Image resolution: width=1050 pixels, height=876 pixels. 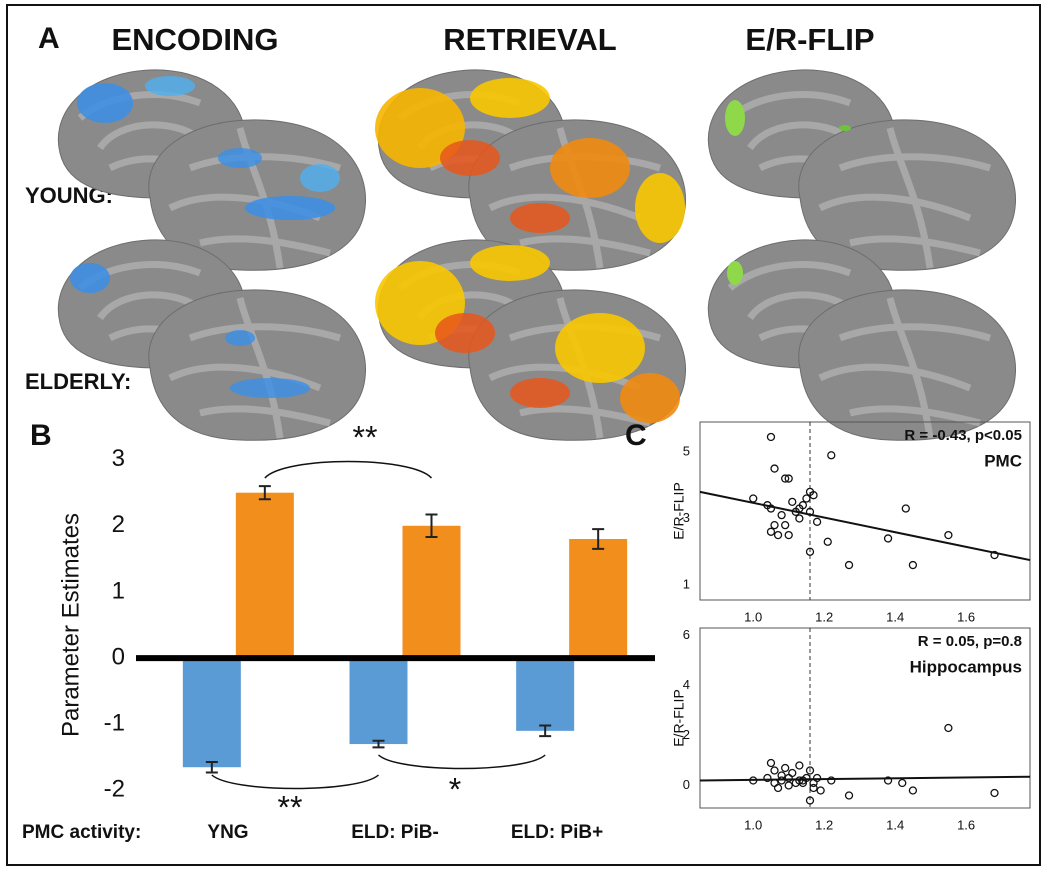 What do you see at coordinates (895, 824) in the screenshot?
I see `x-tick-label: 1.4` at bounding box center [895, 824].